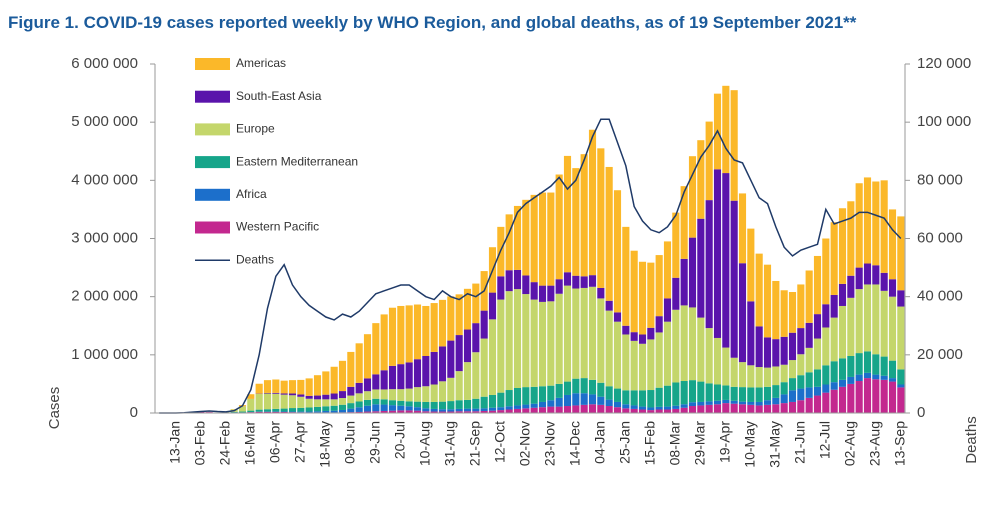 The height and width of the screenshot is (506, 998). I want to click on x-tick-label: 29-Jun, so click(375, 442).